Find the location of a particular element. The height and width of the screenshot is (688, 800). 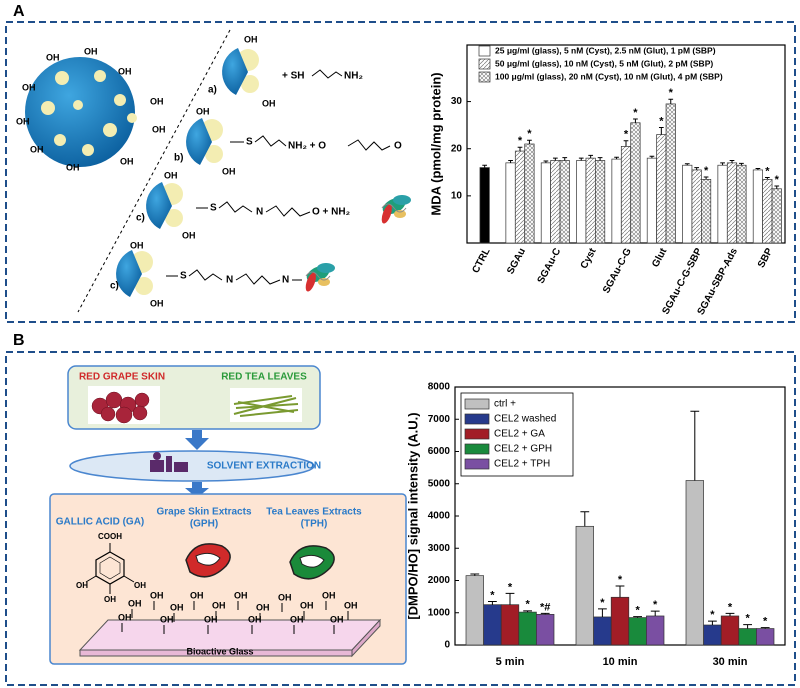

y-tick-label: 20 is located at coordinates (457, 148).